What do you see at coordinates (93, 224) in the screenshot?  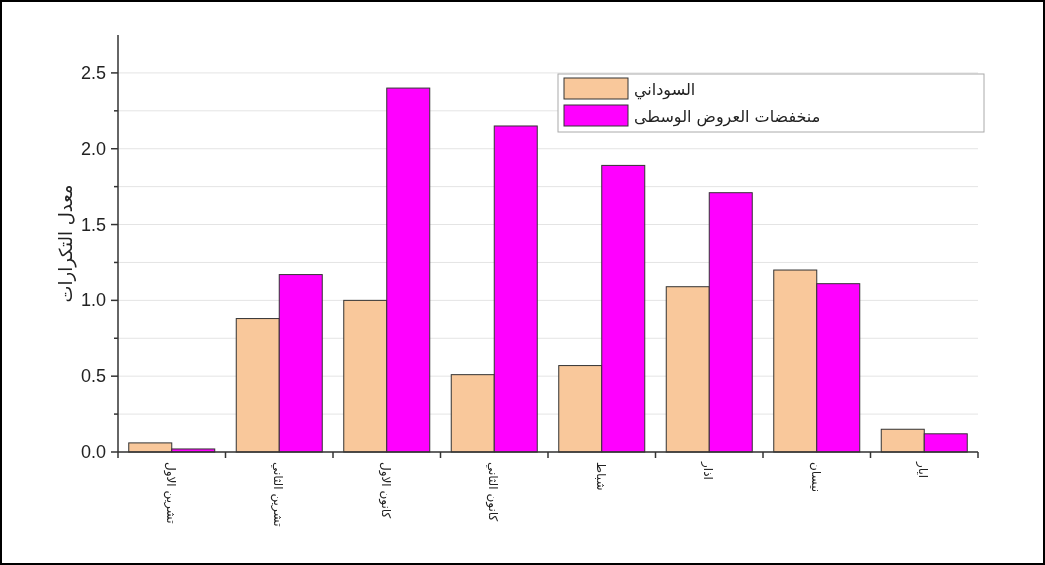 I see `y-tick-label: 1.5` at bounding box center [93, 224].